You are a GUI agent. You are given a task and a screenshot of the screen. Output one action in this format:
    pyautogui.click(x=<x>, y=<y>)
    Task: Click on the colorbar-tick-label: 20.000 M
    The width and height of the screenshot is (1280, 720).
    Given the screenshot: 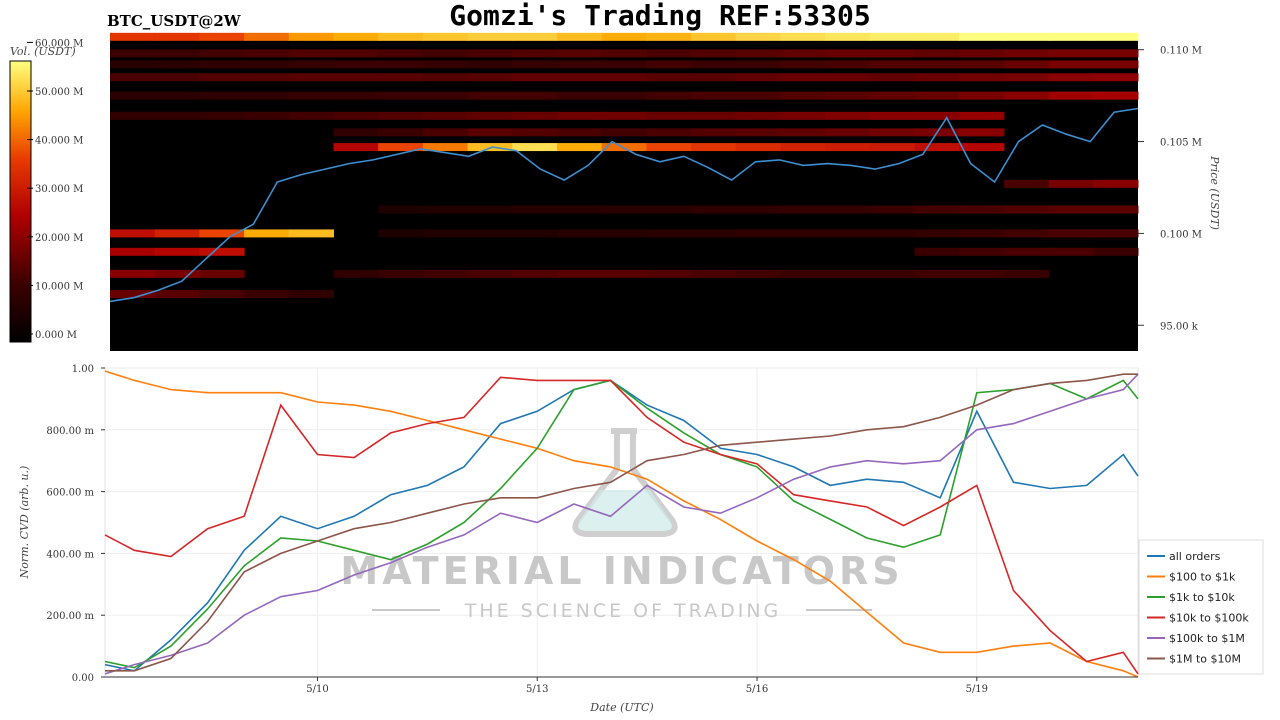 What is the action you would take?
    pyautogui.click(x=59, y=238)
    